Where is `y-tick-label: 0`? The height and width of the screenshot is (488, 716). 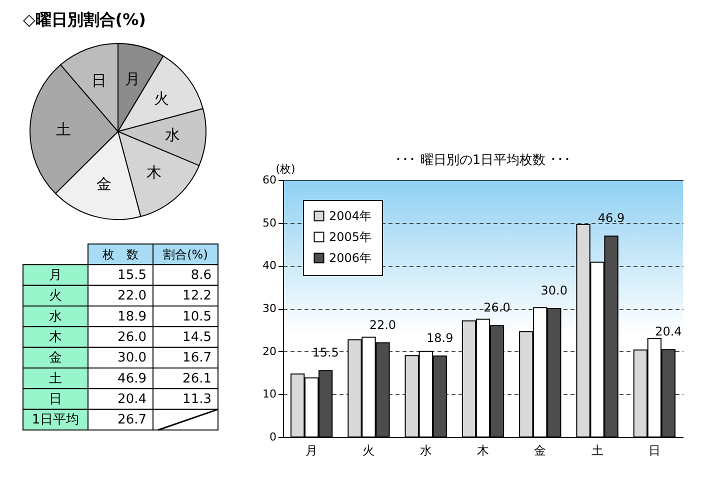 y-tick-label: 0 is located at coordinates (273, 437).